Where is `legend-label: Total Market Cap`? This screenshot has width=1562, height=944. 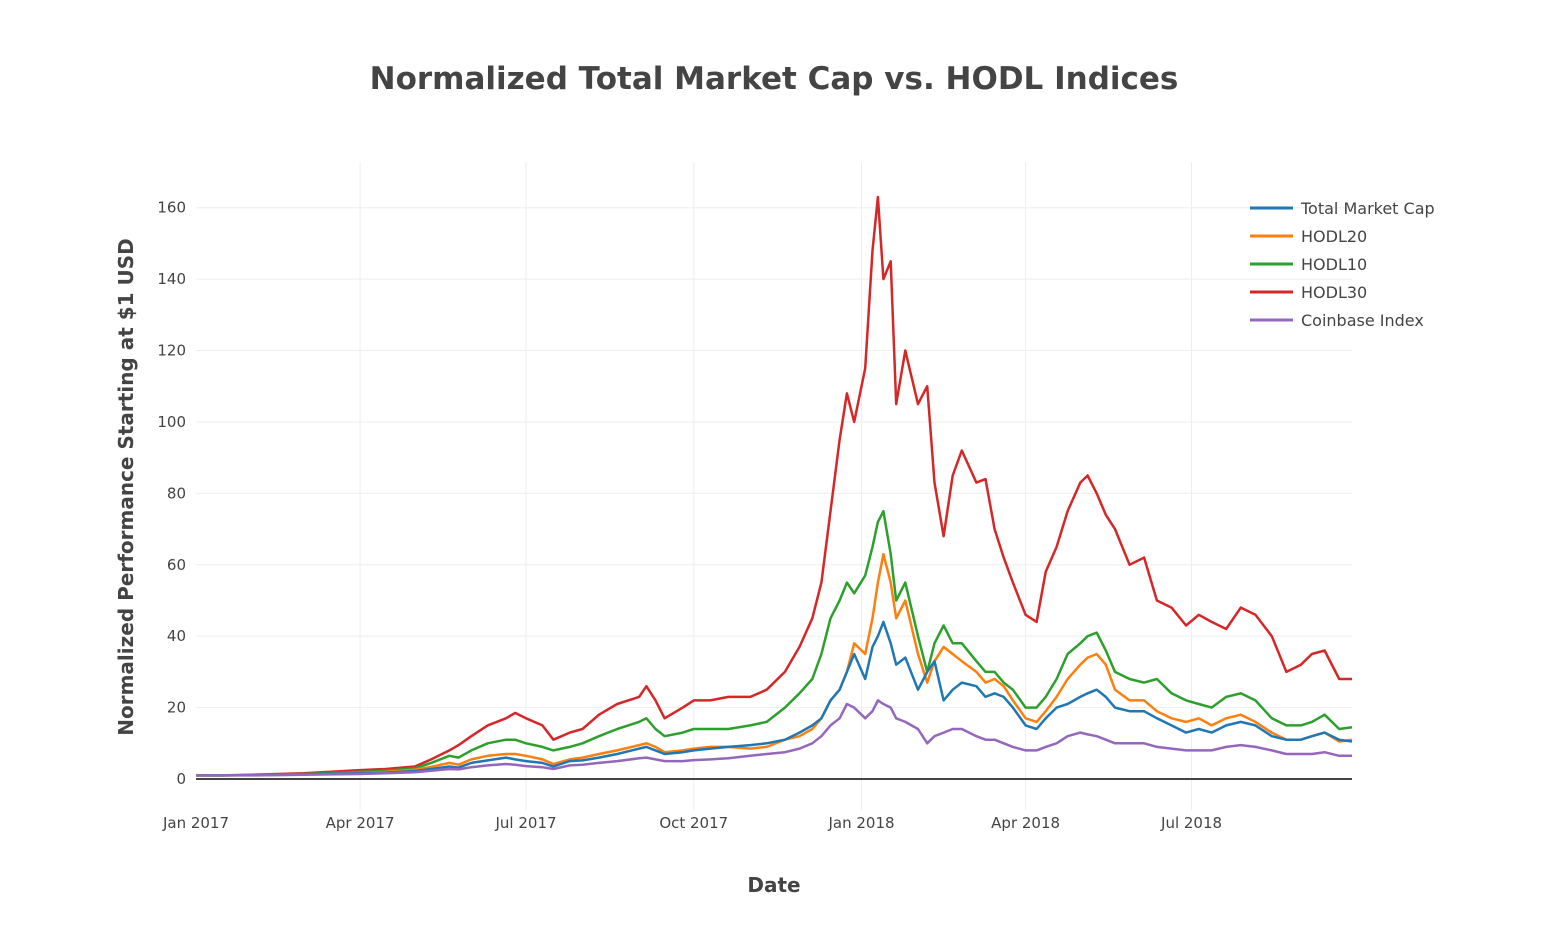 legend-label: Total Market Cap is located at coordinates (1367, 208).